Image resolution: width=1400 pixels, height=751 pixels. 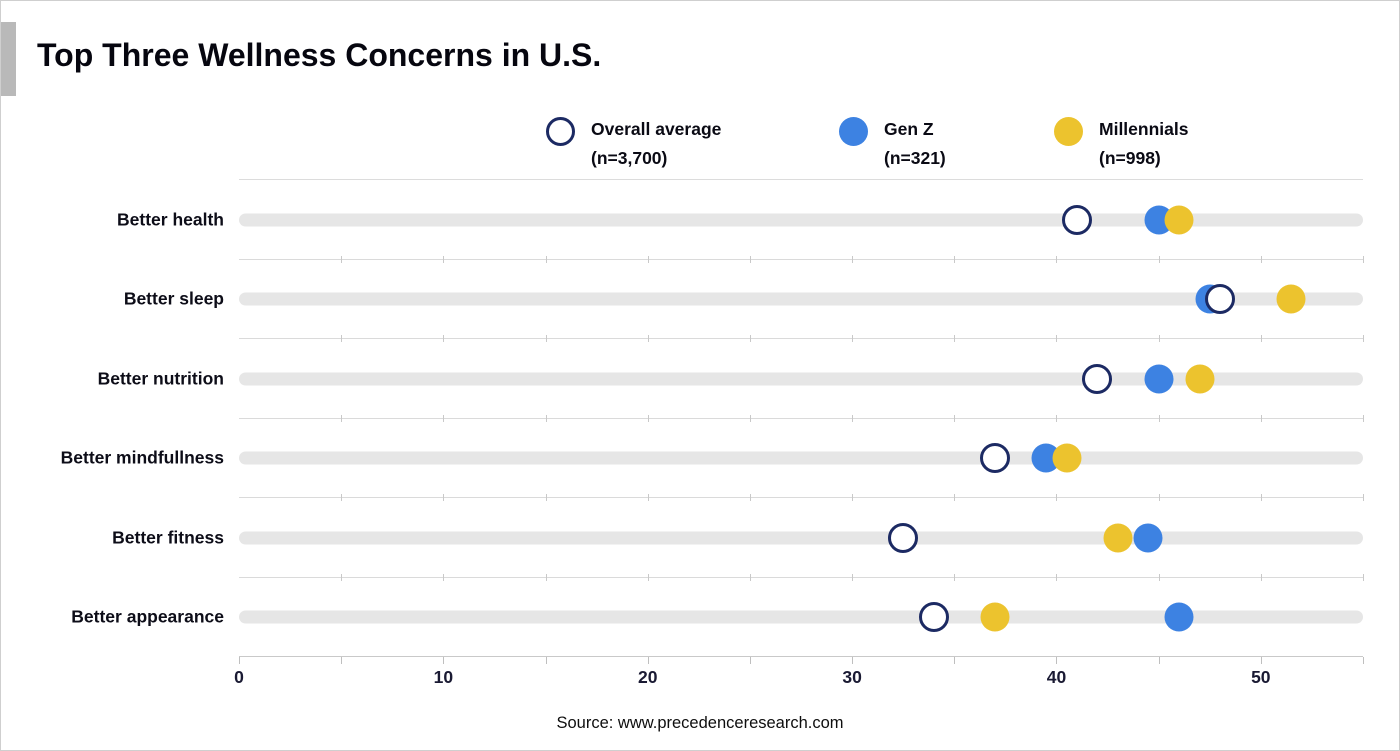 What do you see at coordinates (656, 129) in the screenshot?
I see `legend-series-name: Overall average` at bounding box center [656, 129].